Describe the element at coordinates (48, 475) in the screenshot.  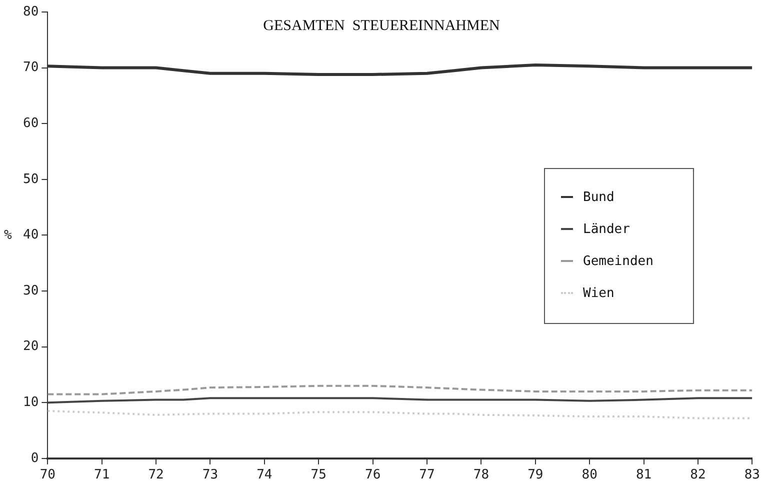
I see `x-tick-label: 70` at that location.